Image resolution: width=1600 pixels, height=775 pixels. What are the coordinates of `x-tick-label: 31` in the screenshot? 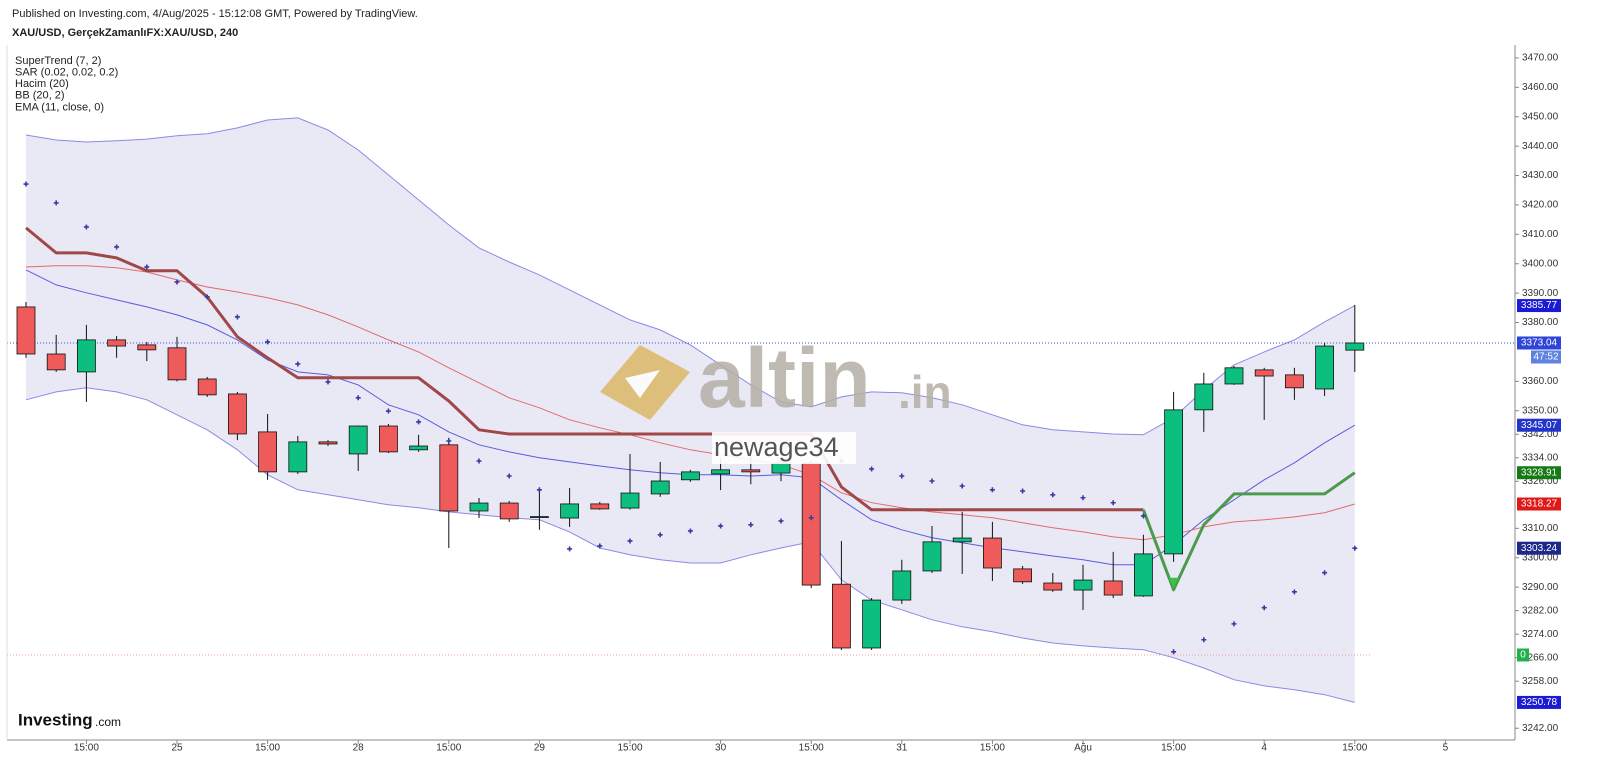 It's located at (902, 748).